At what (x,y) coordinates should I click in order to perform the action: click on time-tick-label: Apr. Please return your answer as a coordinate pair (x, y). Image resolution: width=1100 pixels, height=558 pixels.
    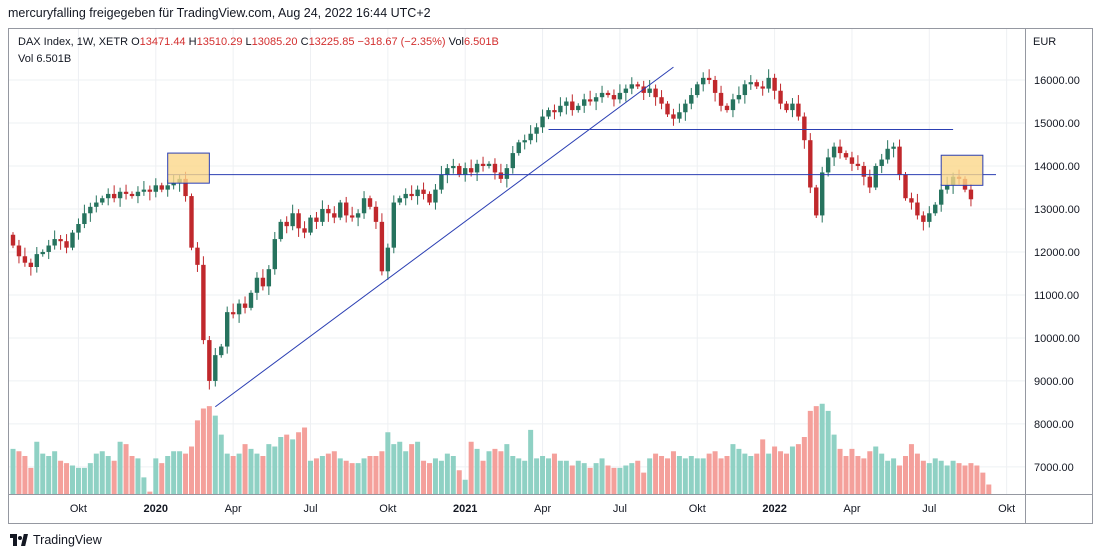
    Looking at the image, I should click on (542, 509).